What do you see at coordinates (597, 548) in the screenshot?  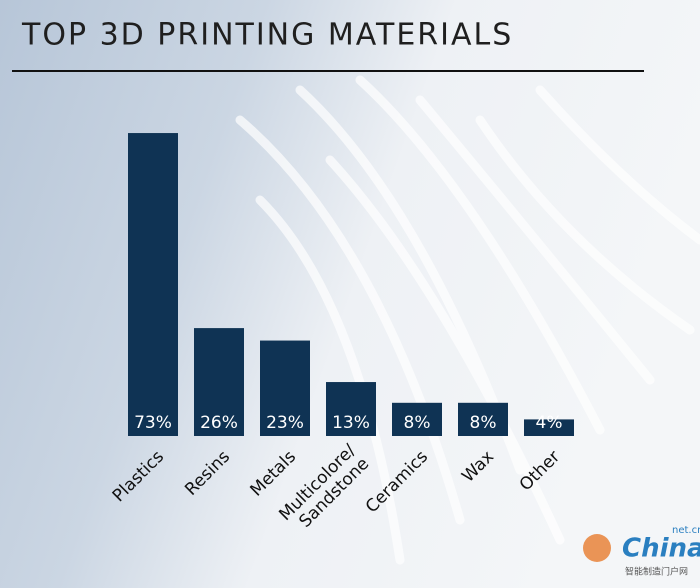 I see `watermark-logo` at bounding box center [597, 548].